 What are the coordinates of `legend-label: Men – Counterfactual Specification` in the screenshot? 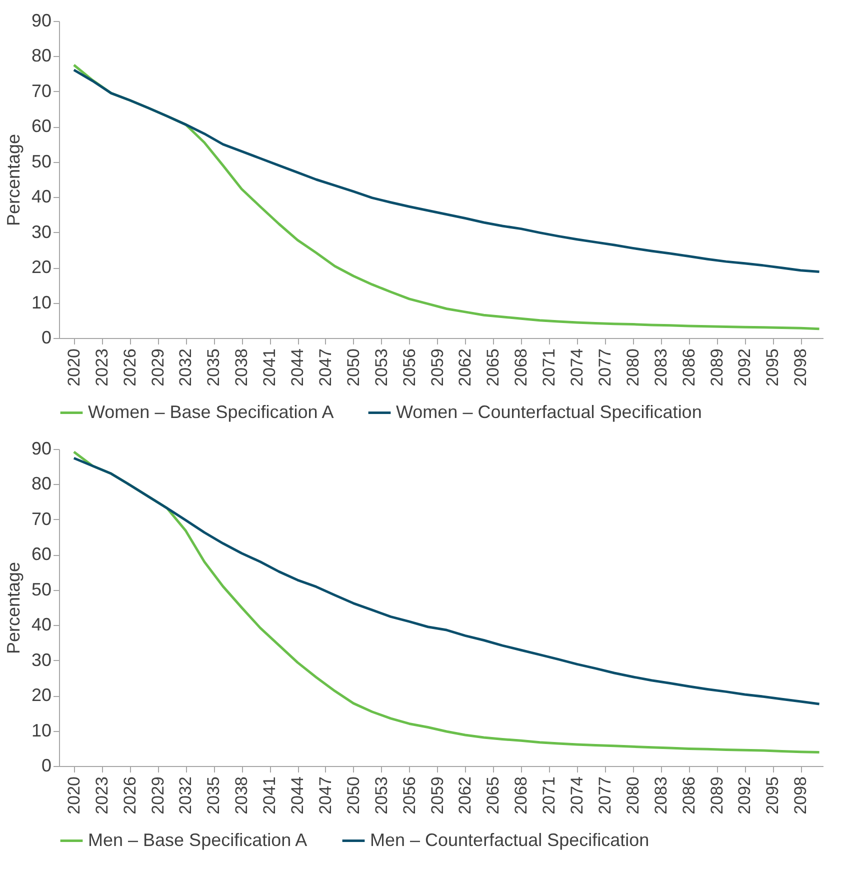 It's located at (510, 840).